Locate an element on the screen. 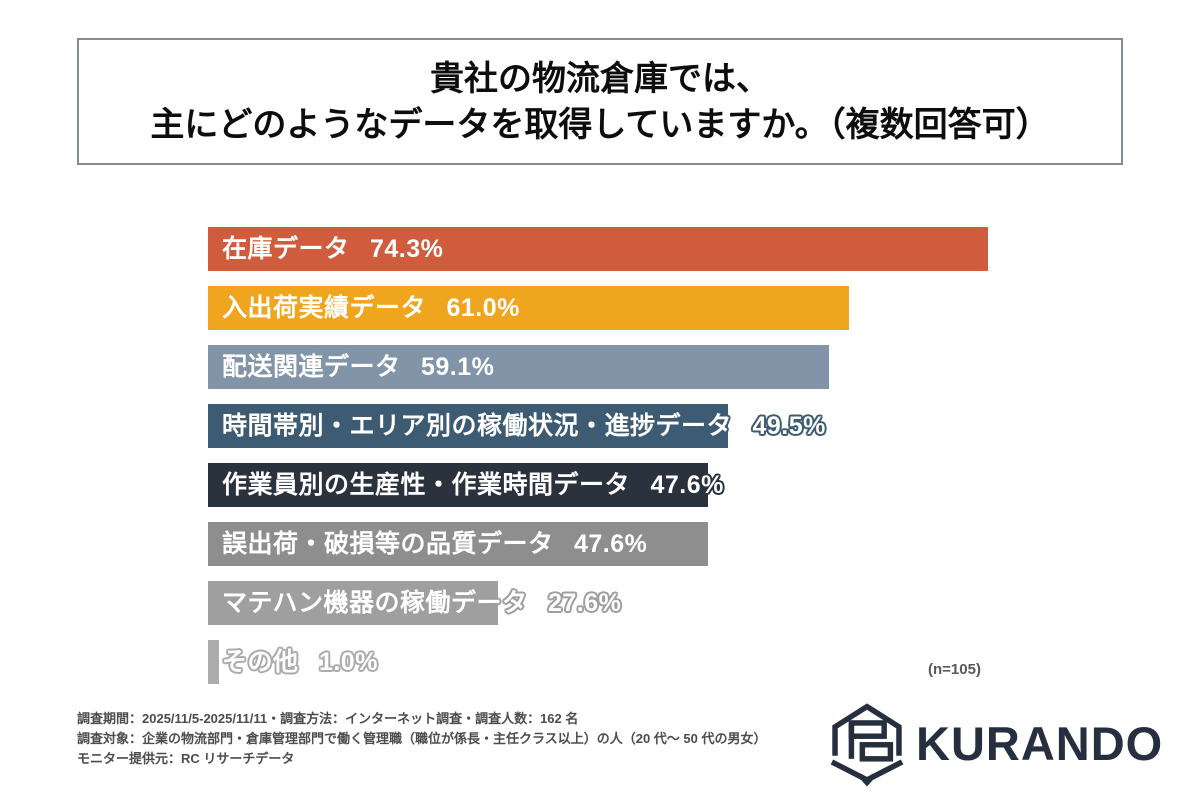 This screenshot has height=800, width=1200. bar-row: 誤出荷・破損等の品質データ 47.6% is located at coordinates (704, 544).